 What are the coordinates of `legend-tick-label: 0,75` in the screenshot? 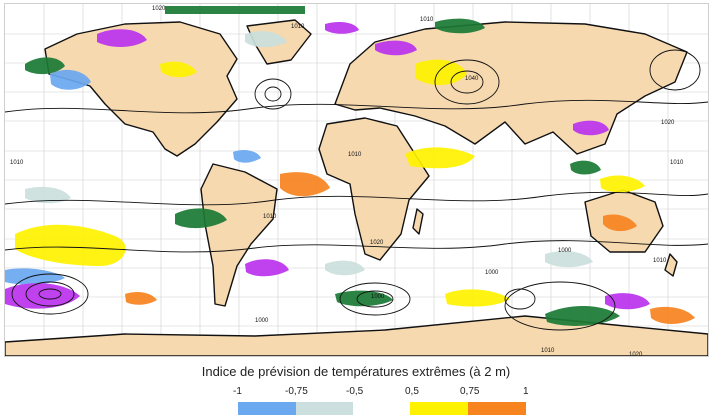 It's located at (470, 391).